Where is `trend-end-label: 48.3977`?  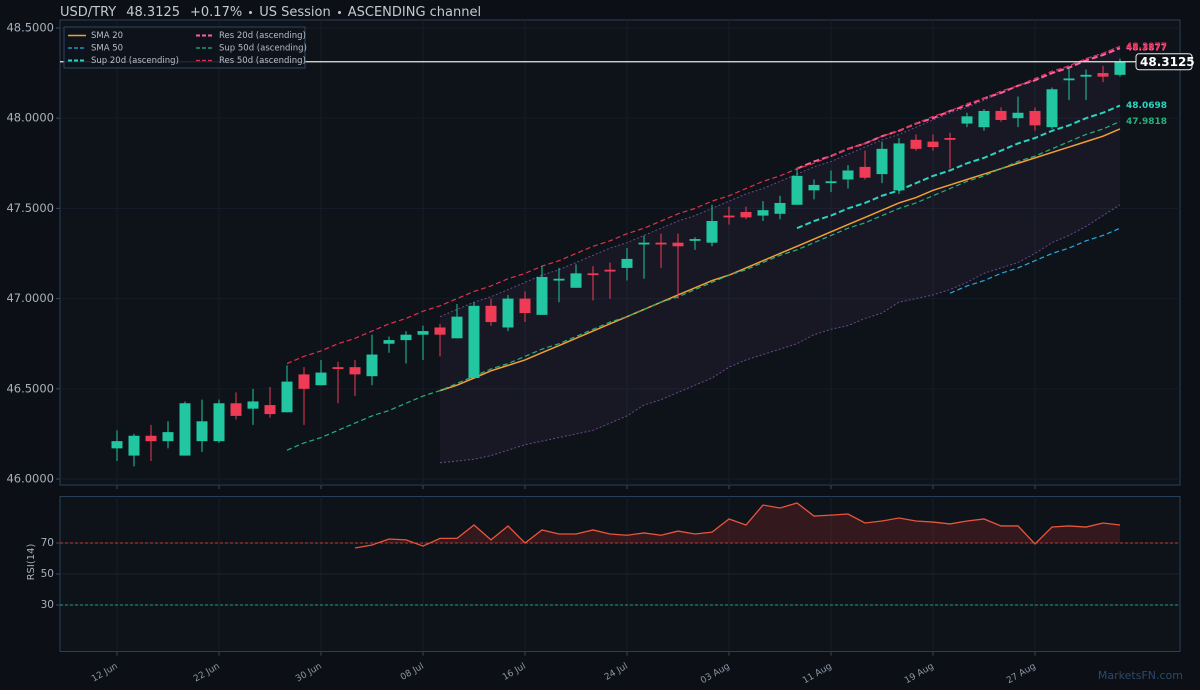
trend-end-label: 48.3977 is located at coordinates (1146, 47).